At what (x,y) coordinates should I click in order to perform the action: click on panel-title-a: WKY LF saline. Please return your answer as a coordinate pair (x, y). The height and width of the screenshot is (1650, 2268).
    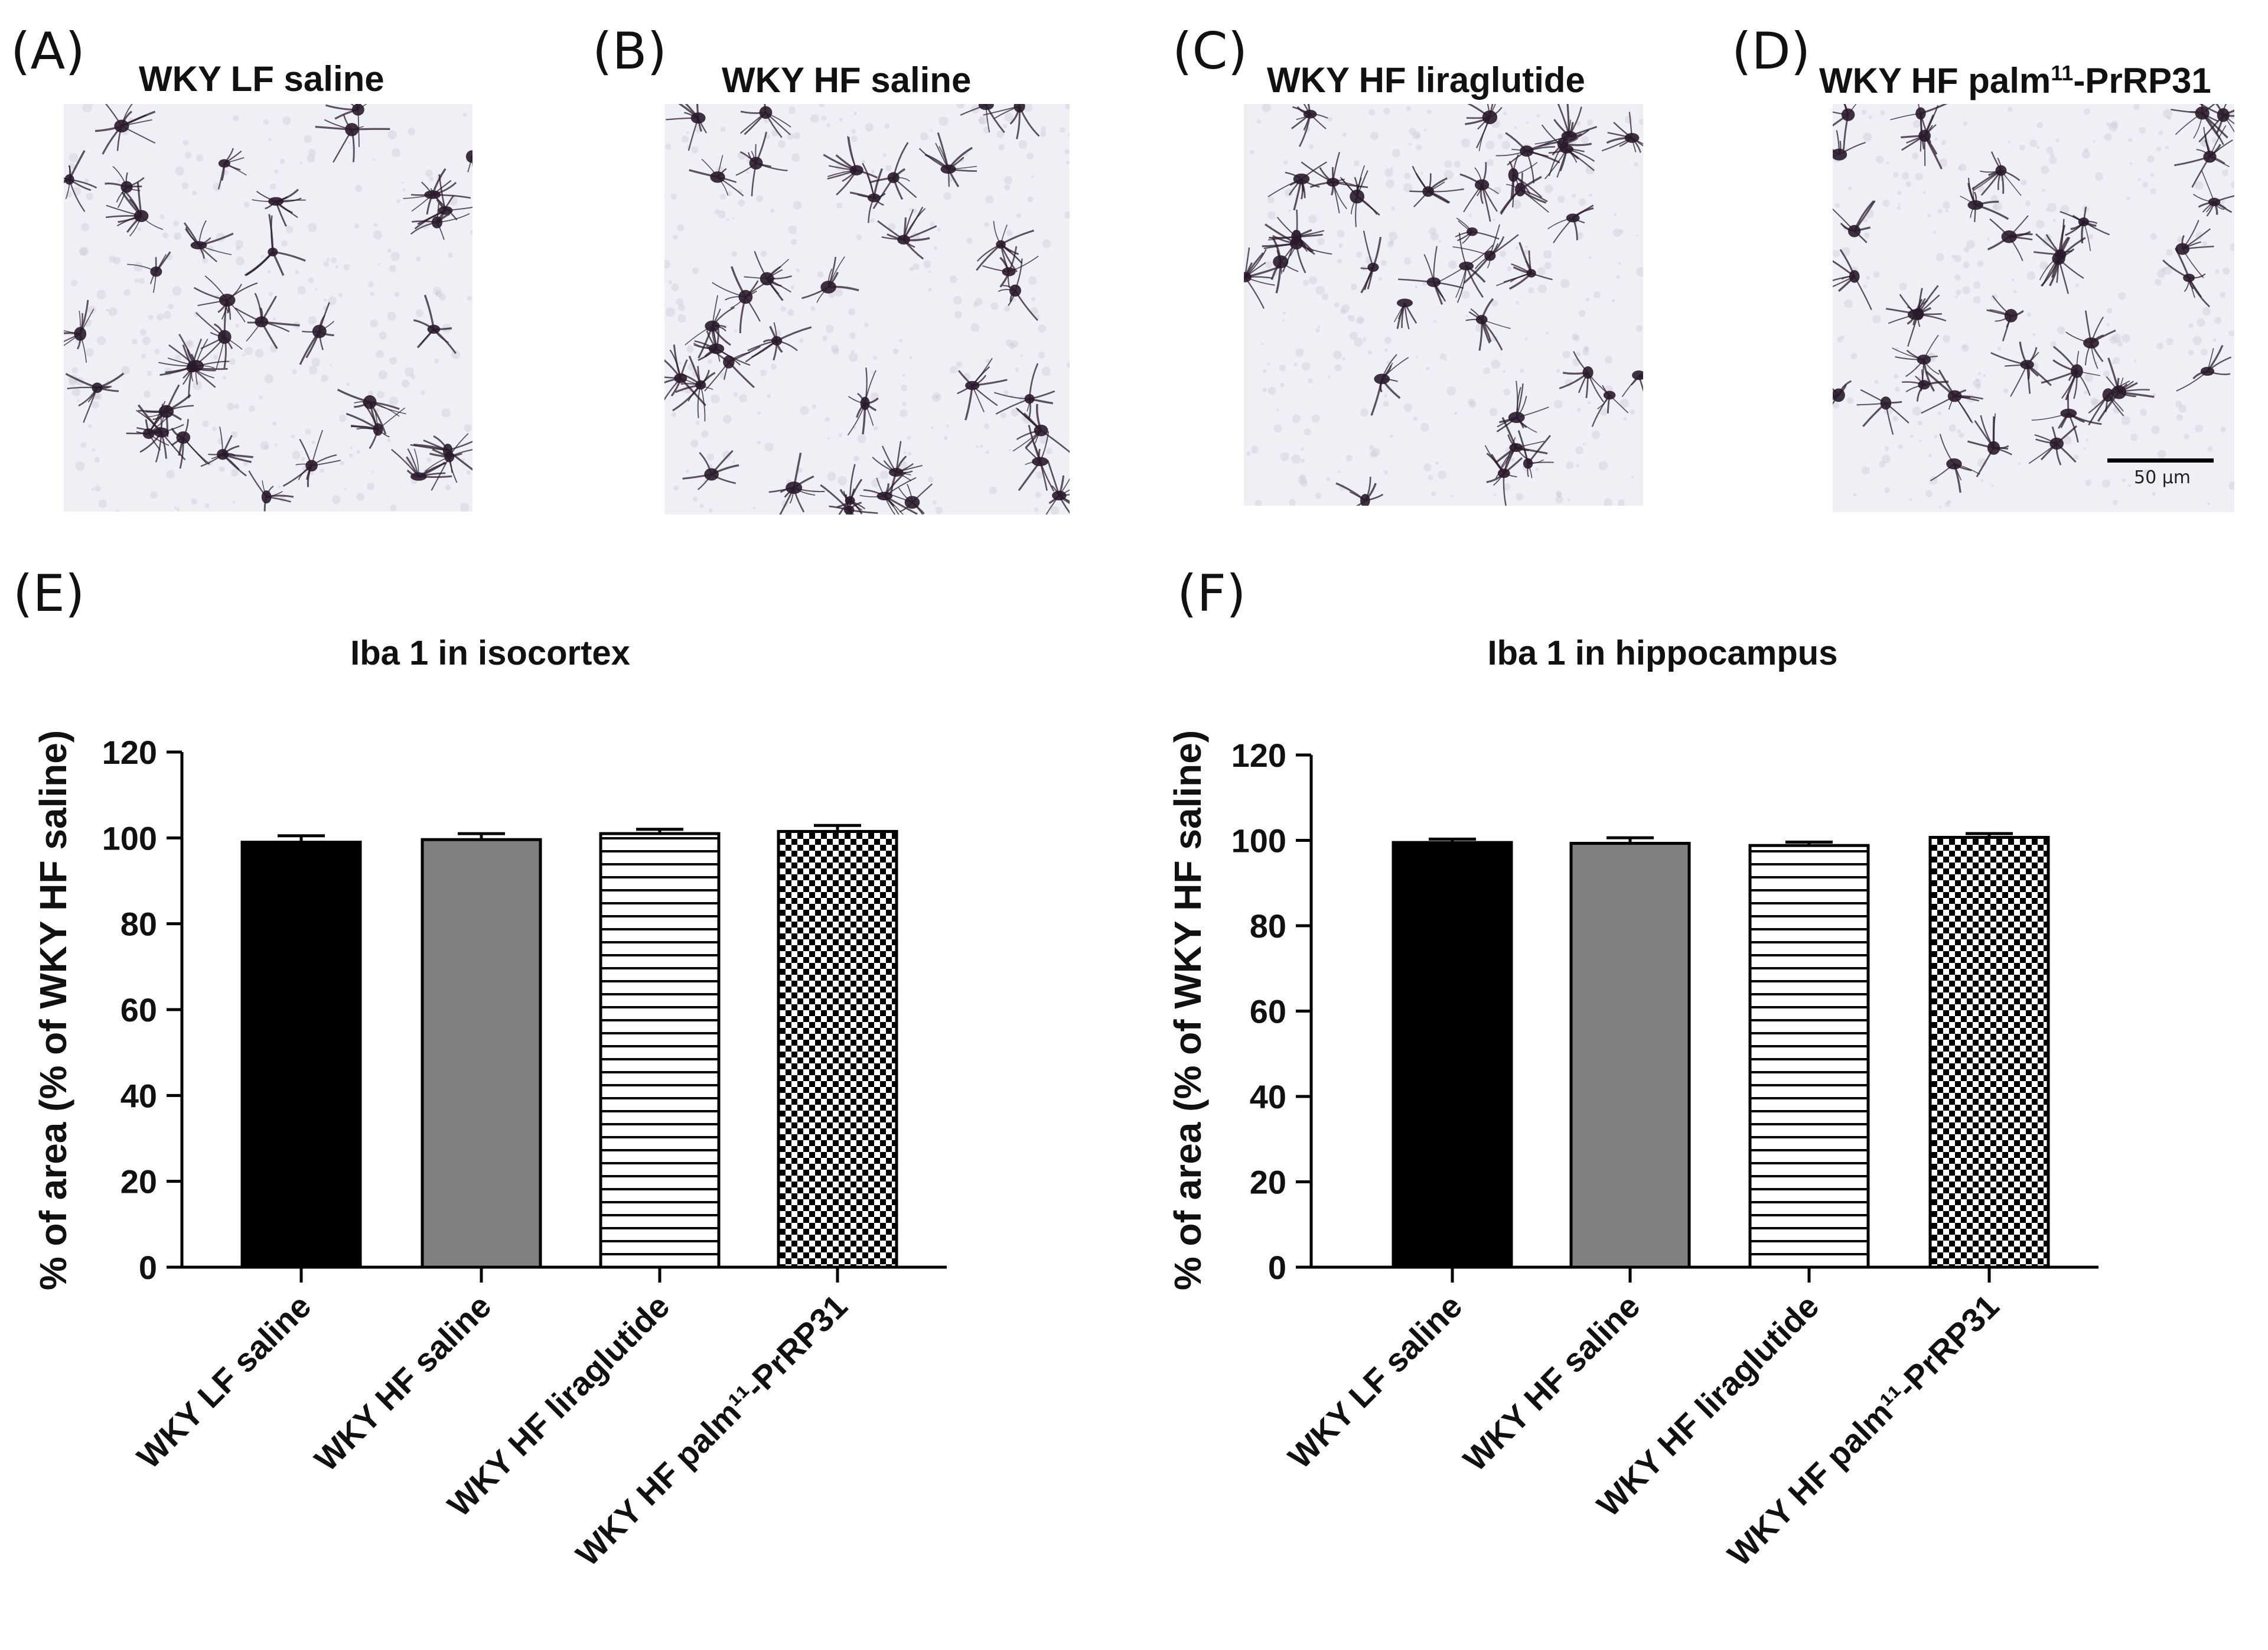
    Looking at the image, I should click on (261, 79).